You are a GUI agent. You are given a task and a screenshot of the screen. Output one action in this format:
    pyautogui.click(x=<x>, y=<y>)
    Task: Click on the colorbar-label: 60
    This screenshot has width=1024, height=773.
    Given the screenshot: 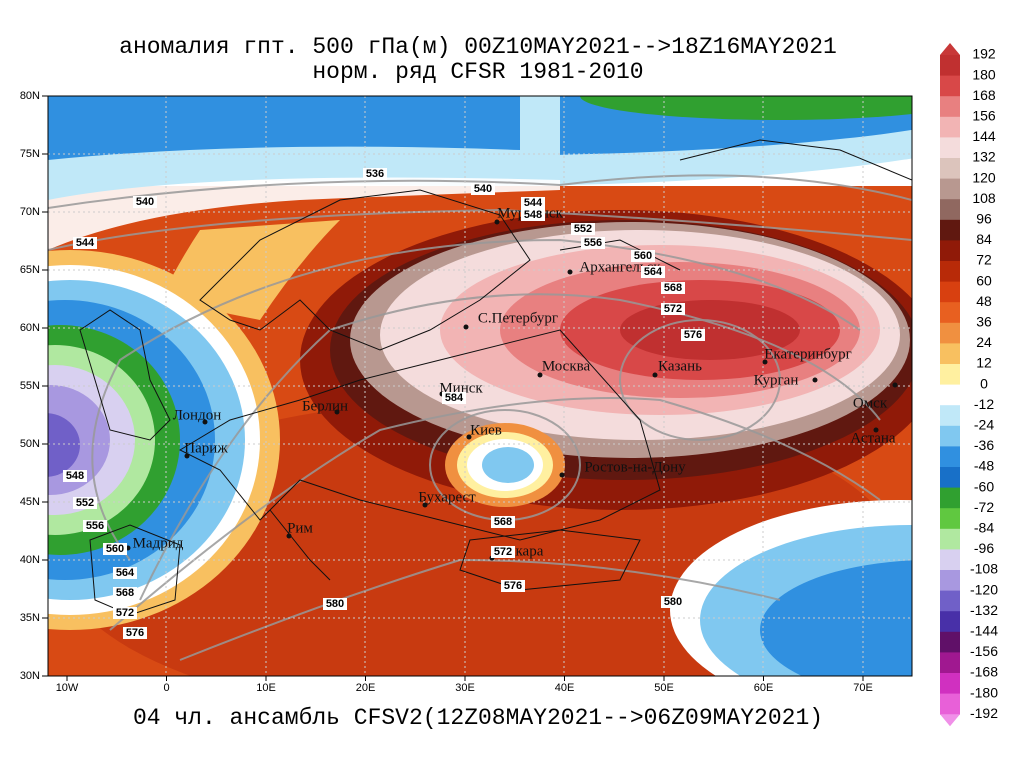 What is the action you would take?
    pyautogui.click(x=984, y=280)
    